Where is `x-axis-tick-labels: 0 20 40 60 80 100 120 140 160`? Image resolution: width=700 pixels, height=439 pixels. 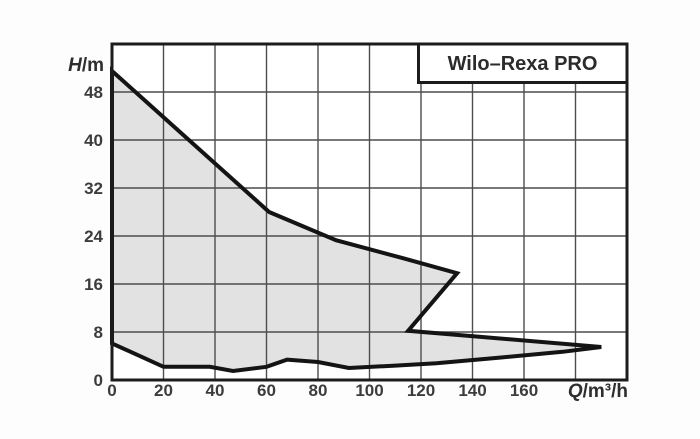 x-axis-tick-labels: 0 20 40 60 80 100 120 140 160 is located at coordinates (322, 390).